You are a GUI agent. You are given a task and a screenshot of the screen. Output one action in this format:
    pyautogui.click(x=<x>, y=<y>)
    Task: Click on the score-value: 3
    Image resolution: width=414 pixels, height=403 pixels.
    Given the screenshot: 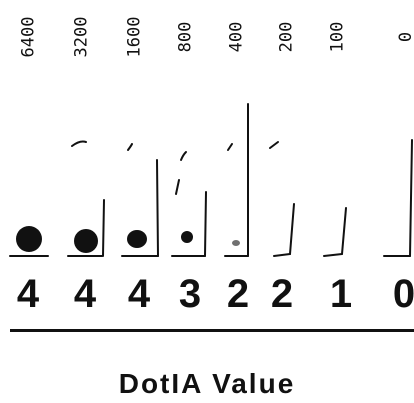 What is the action you would take?
    pyautogui.click(x=190, y=294)
    